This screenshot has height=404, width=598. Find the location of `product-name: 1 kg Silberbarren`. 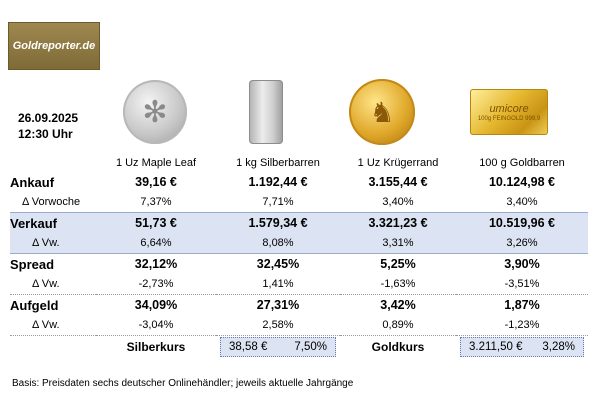

product-name: 1 kg Silberbarren is located at coordinates (278, 163).